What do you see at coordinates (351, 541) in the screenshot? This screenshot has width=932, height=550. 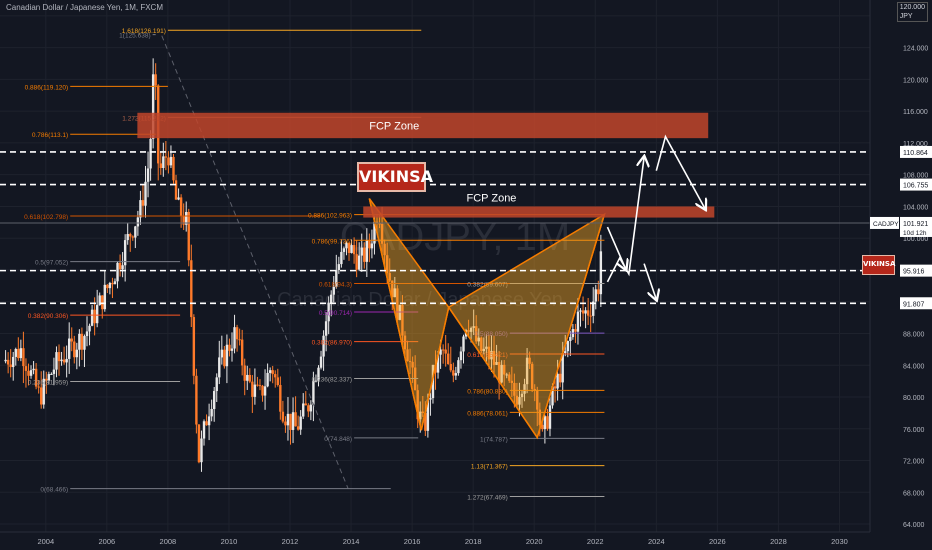 I see `time-tick-label: 2014` at bounding box center [351, 541].